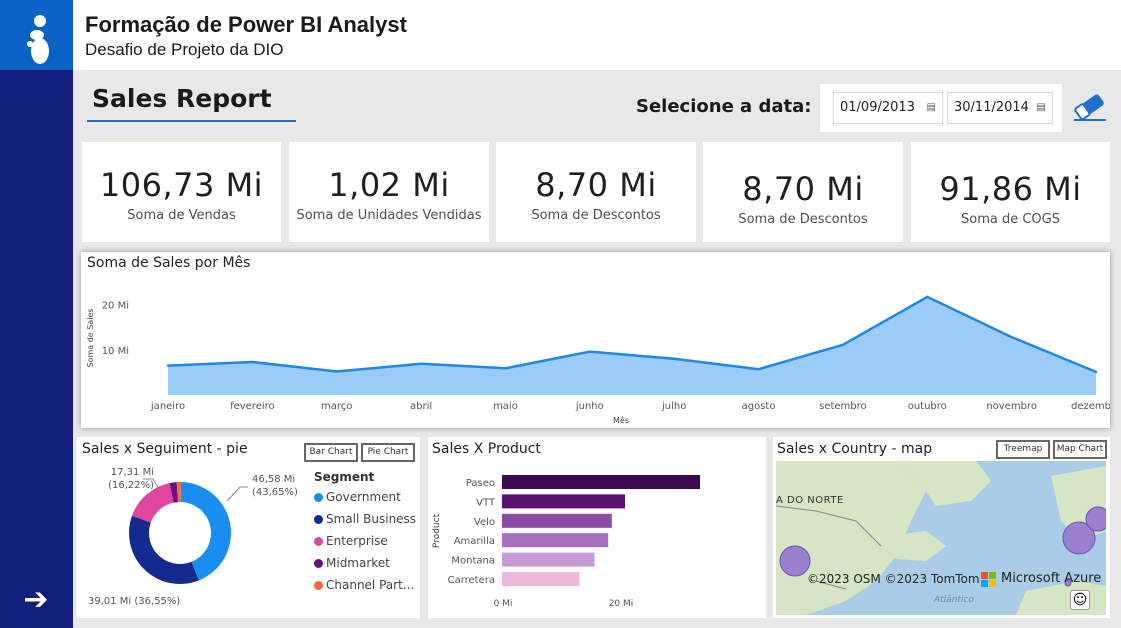 This screenshot has height=628, width=1121. Describe the element at coordinates (252, 406) in the screenshot. I see `x-tick-label: fevereiro` at that location.